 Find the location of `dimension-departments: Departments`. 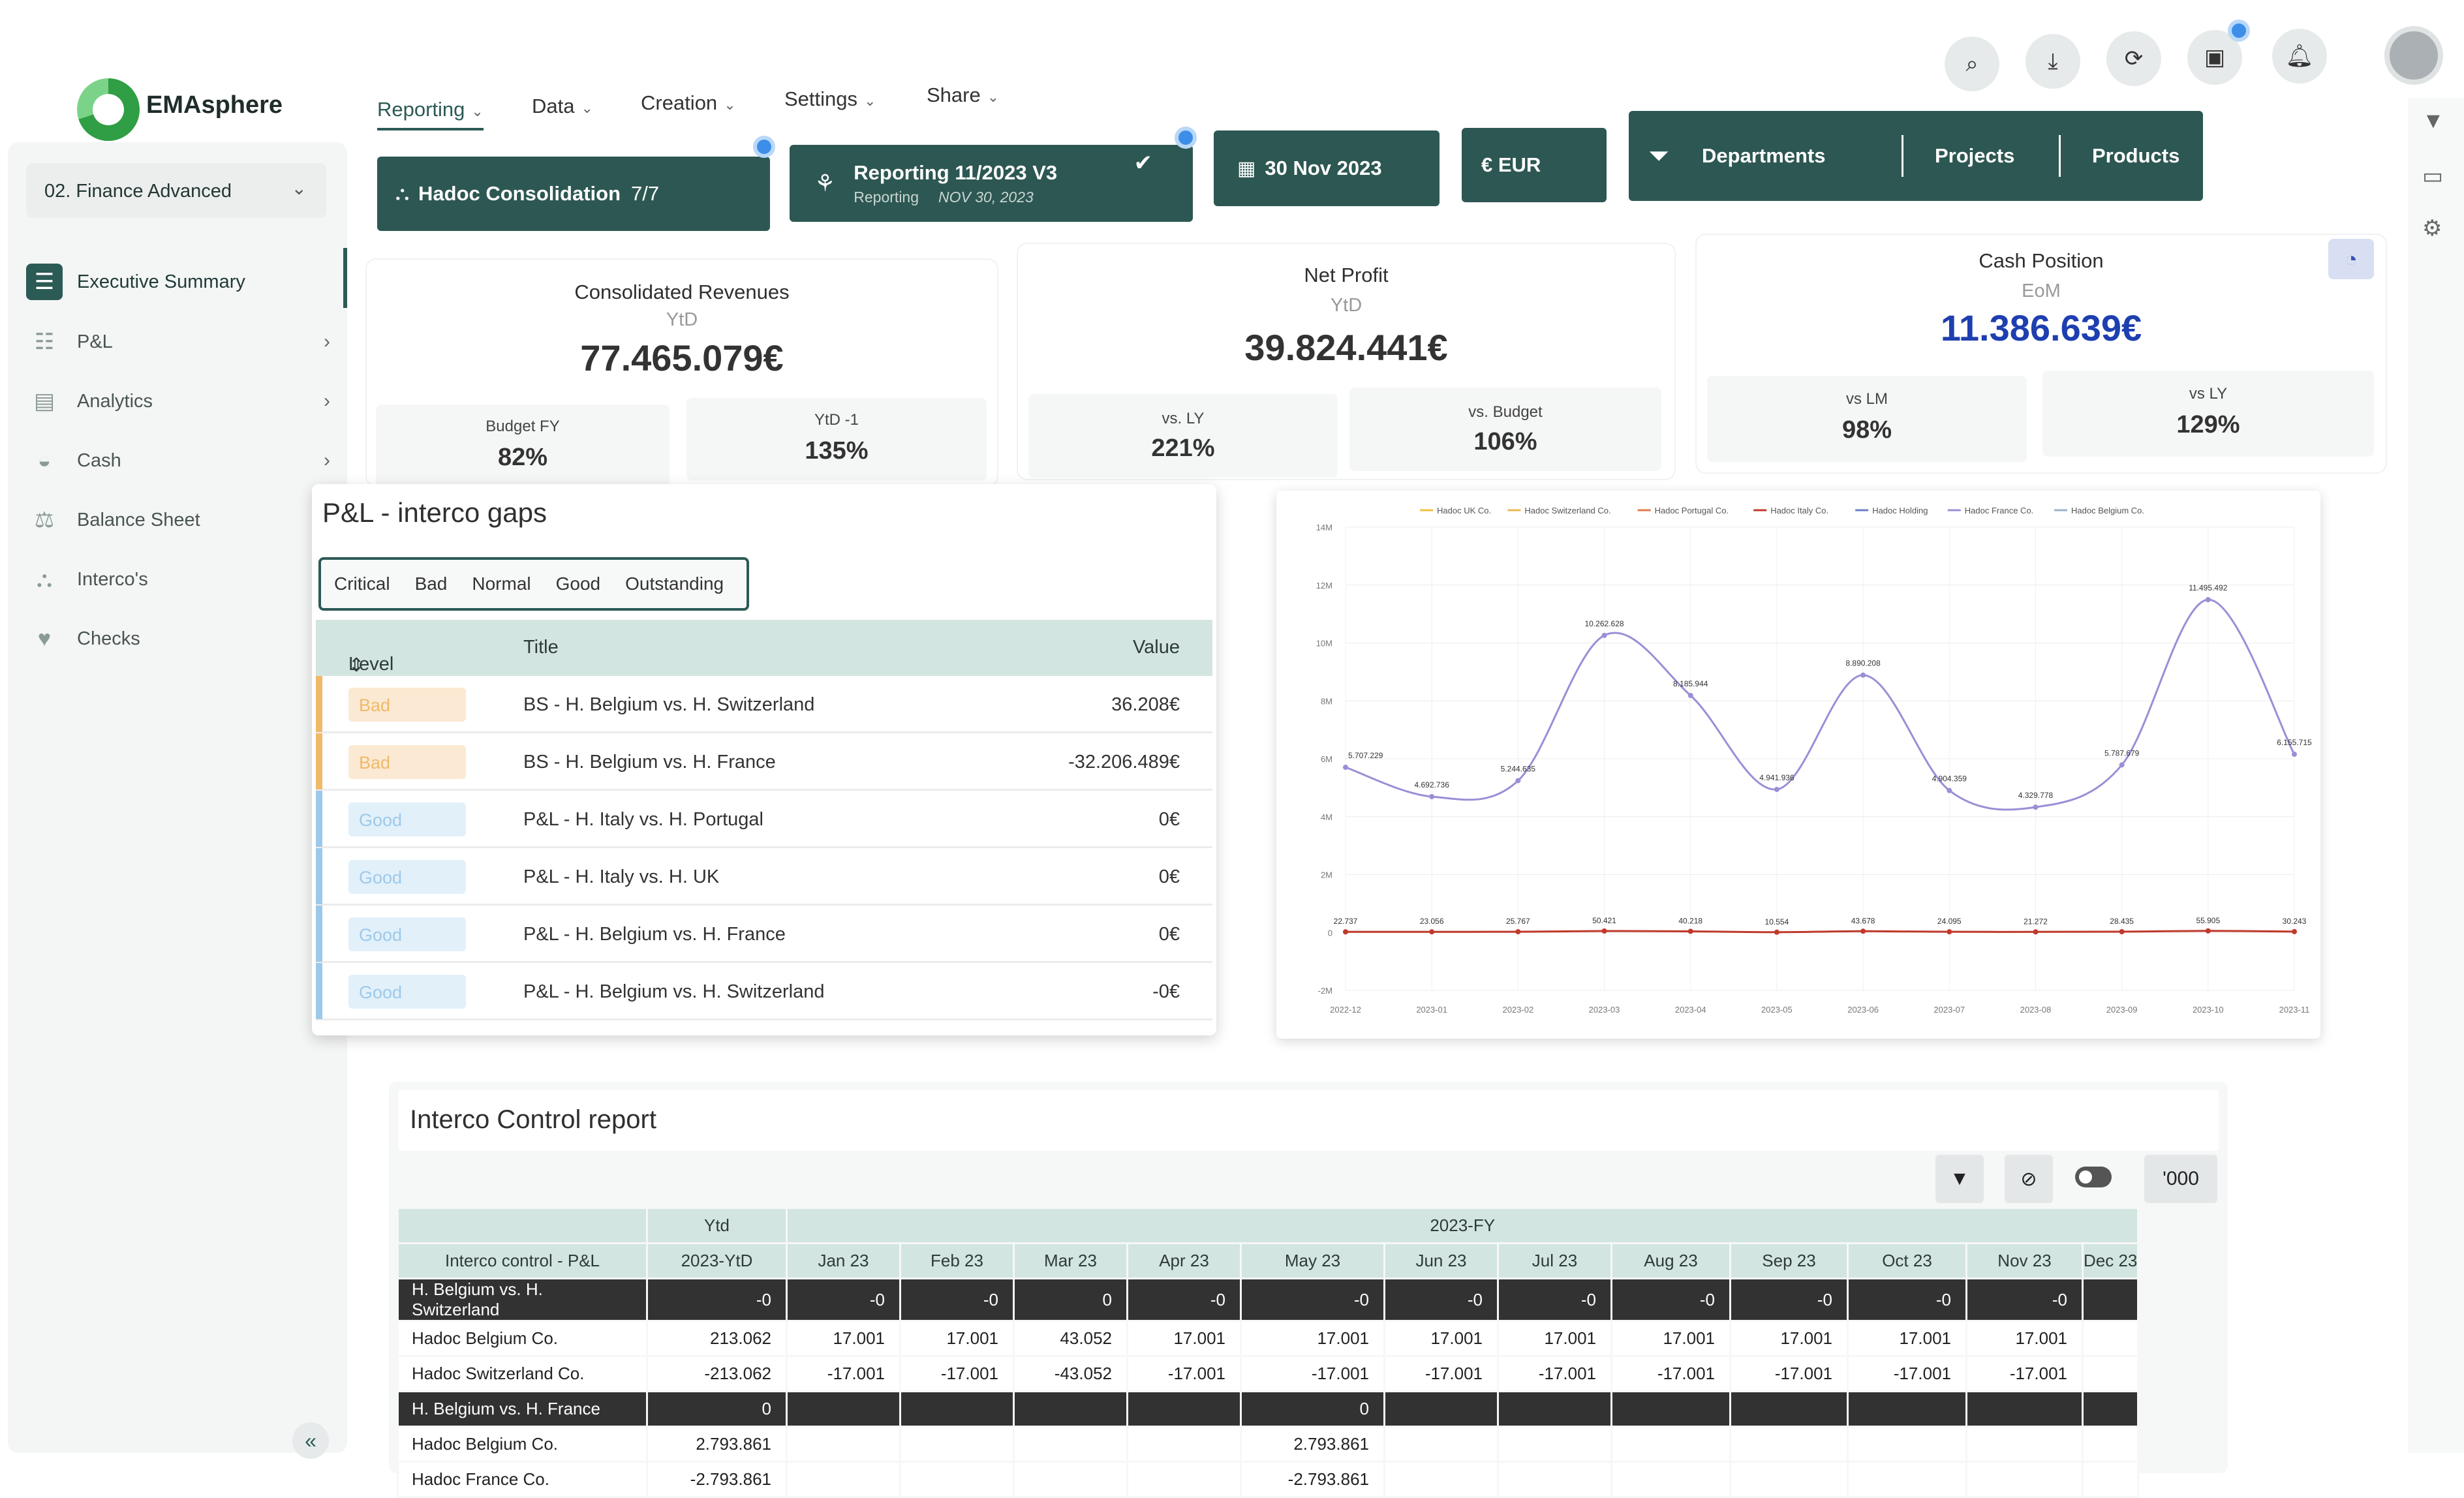

dimension-departments: Departments is located at coordinates (1764, 155).